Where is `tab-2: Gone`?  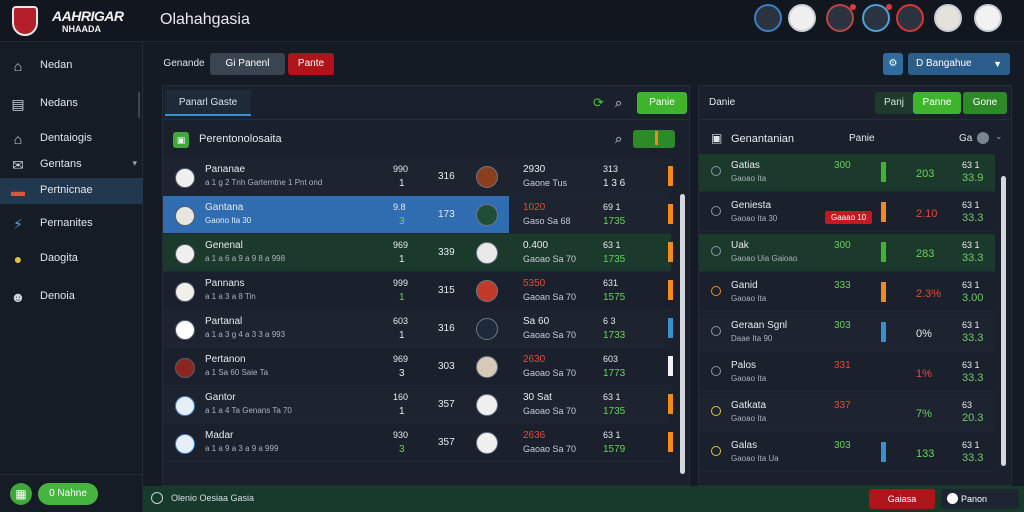
tab-2: Gone is located at coordinates (985, 103).